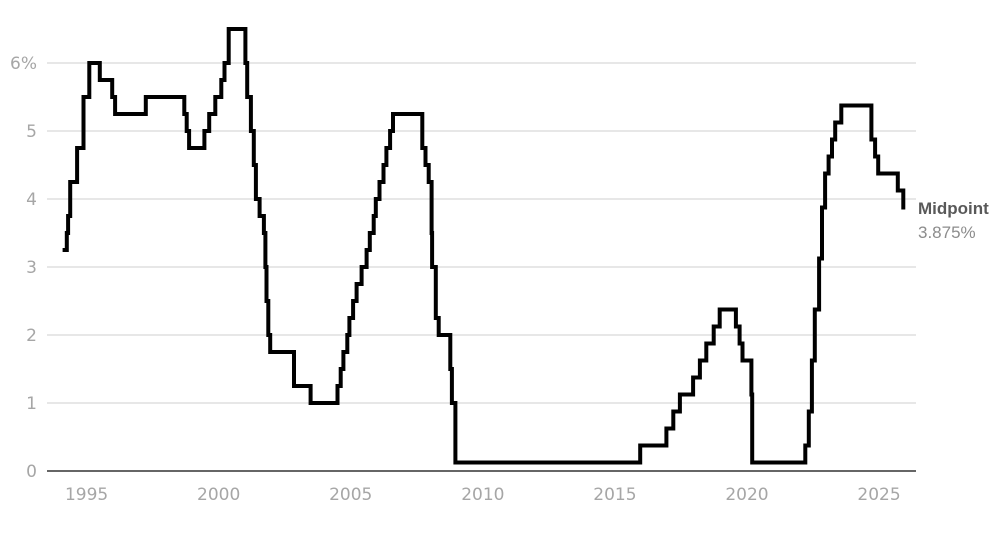  I want to click on x-tick-label: 1995, so click(86, 495).